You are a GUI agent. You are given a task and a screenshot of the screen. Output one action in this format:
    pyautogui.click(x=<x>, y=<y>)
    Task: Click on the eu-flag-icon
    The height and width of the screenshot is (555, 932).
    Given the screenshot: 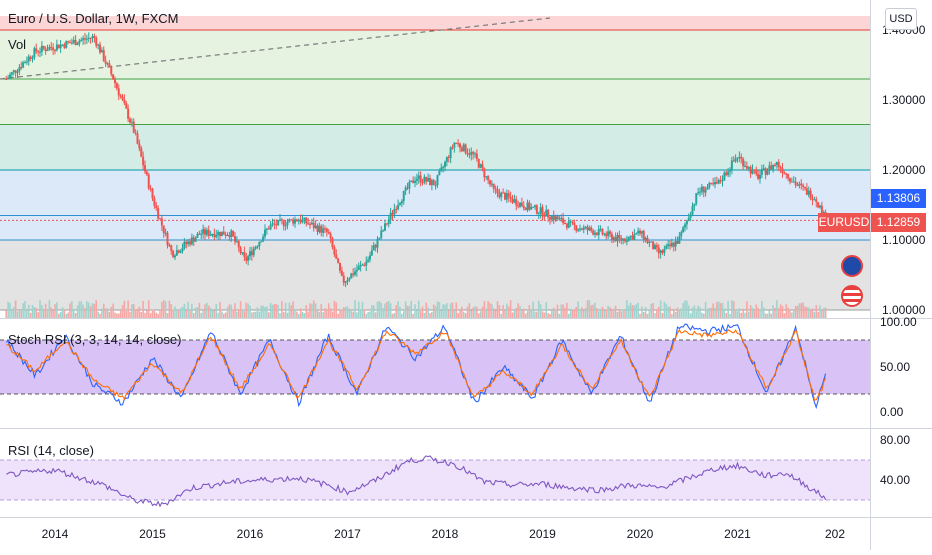 What is the action you would take?
    pyautogui.click(x=852, y=266)
    